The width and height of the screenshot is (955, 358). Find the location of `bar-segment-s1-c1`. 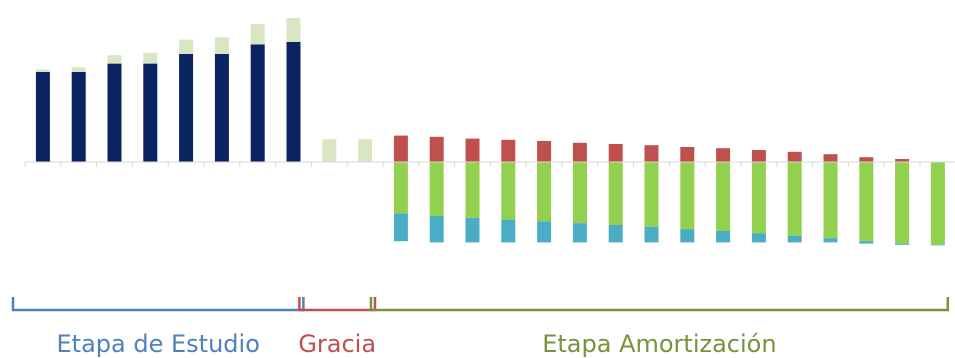

bar-segment-s1-c1 is located at coordinates (42, 117).